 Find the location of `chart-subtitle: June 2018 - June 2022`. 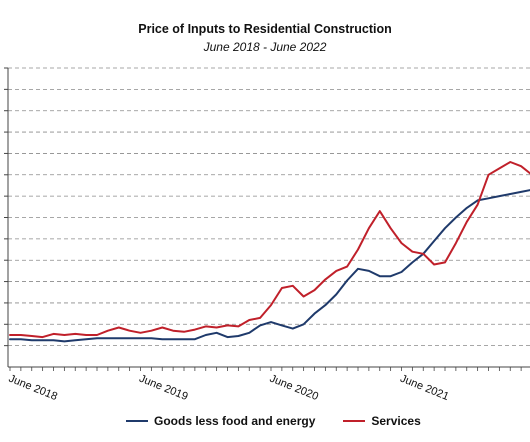

chart-subtitle: June 2018 - June 2022 is located at coordinates (265, 47).